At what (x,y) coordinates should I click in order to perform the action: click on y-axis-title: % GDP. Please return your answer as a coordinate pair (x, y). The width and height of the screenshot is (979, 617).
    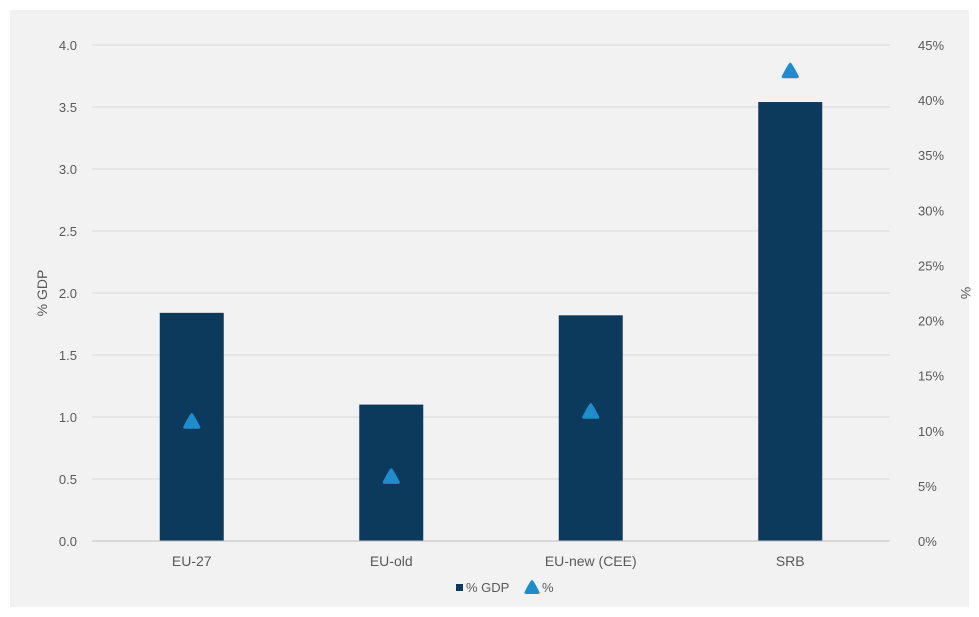
    Looking at the image, I should click on (42, 293).